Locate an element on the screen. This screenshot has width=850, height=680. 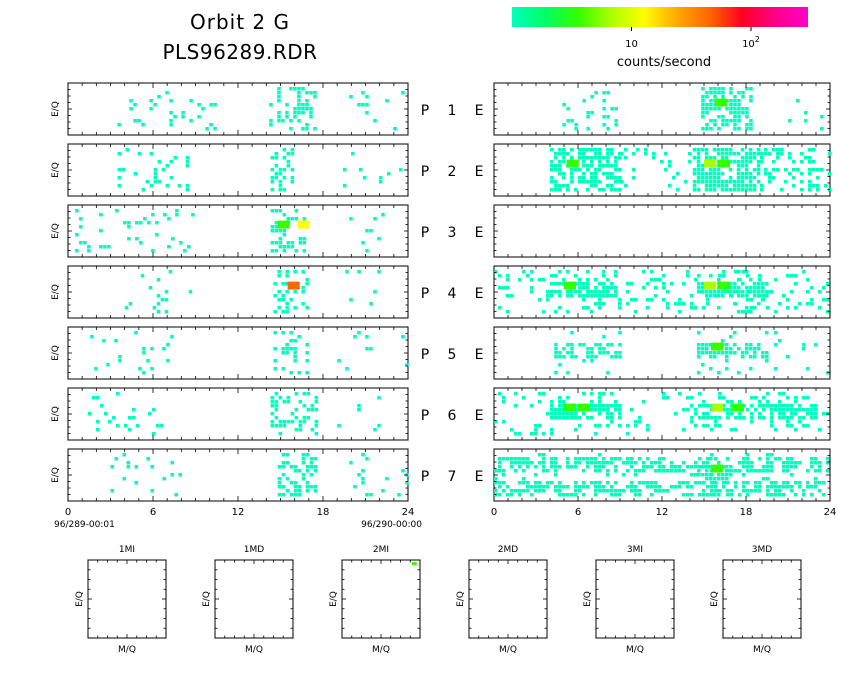
mass-panel-title: 3MD is located at coordinates (762, 550).